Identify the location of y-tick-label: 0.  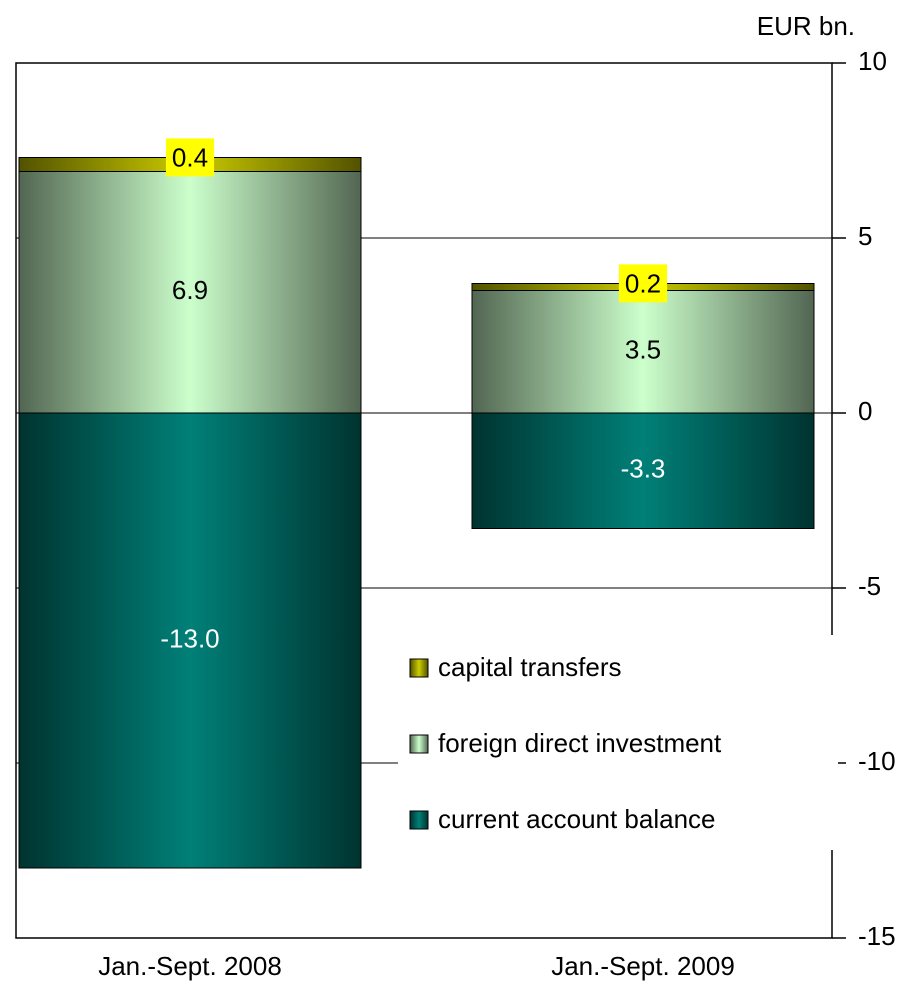
(865, 411).